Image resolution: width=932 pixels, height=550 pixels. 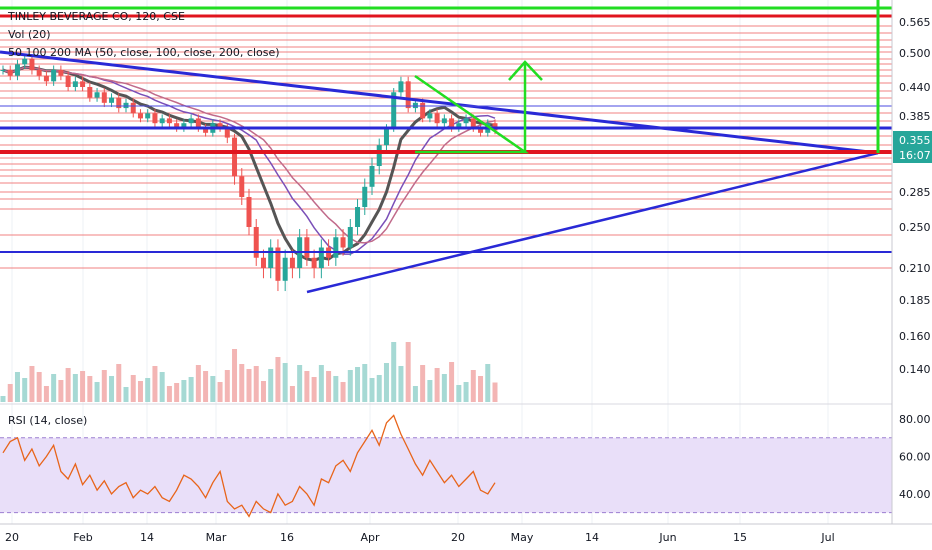 What do you see at coordinates (915, 227) in the screenshot?
I see `price-tick-label: 0.250` at bounding box center [915, 227].